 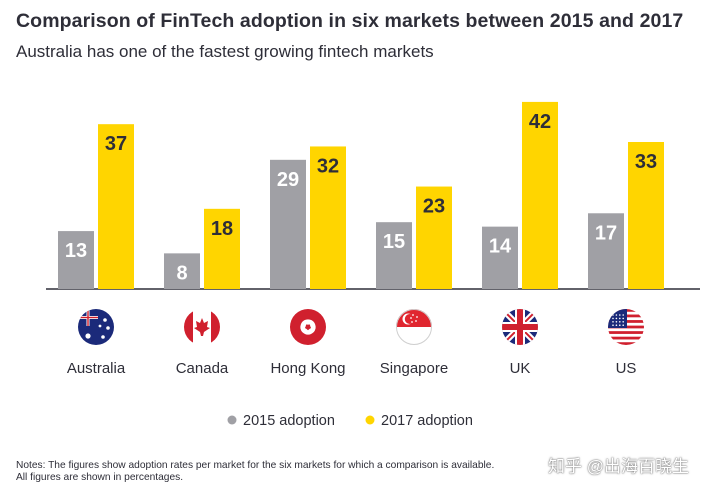 What do you see at coordinates (606, 233) in the screenshot?
I see `bar-value-label: 17` at bounding box center [606, 233].